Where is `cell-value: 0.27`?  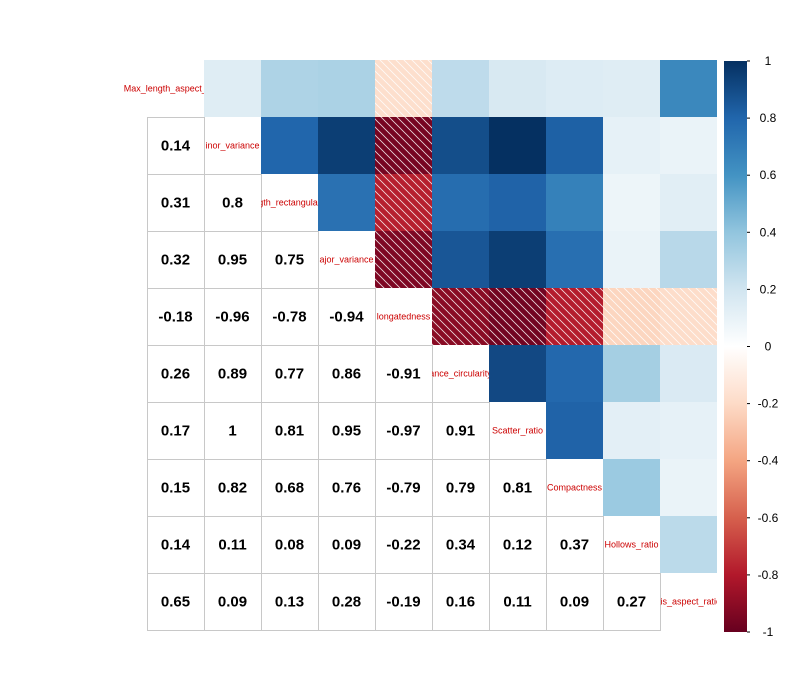 cell-value: 0.27 is located at coordinates (631, 602).